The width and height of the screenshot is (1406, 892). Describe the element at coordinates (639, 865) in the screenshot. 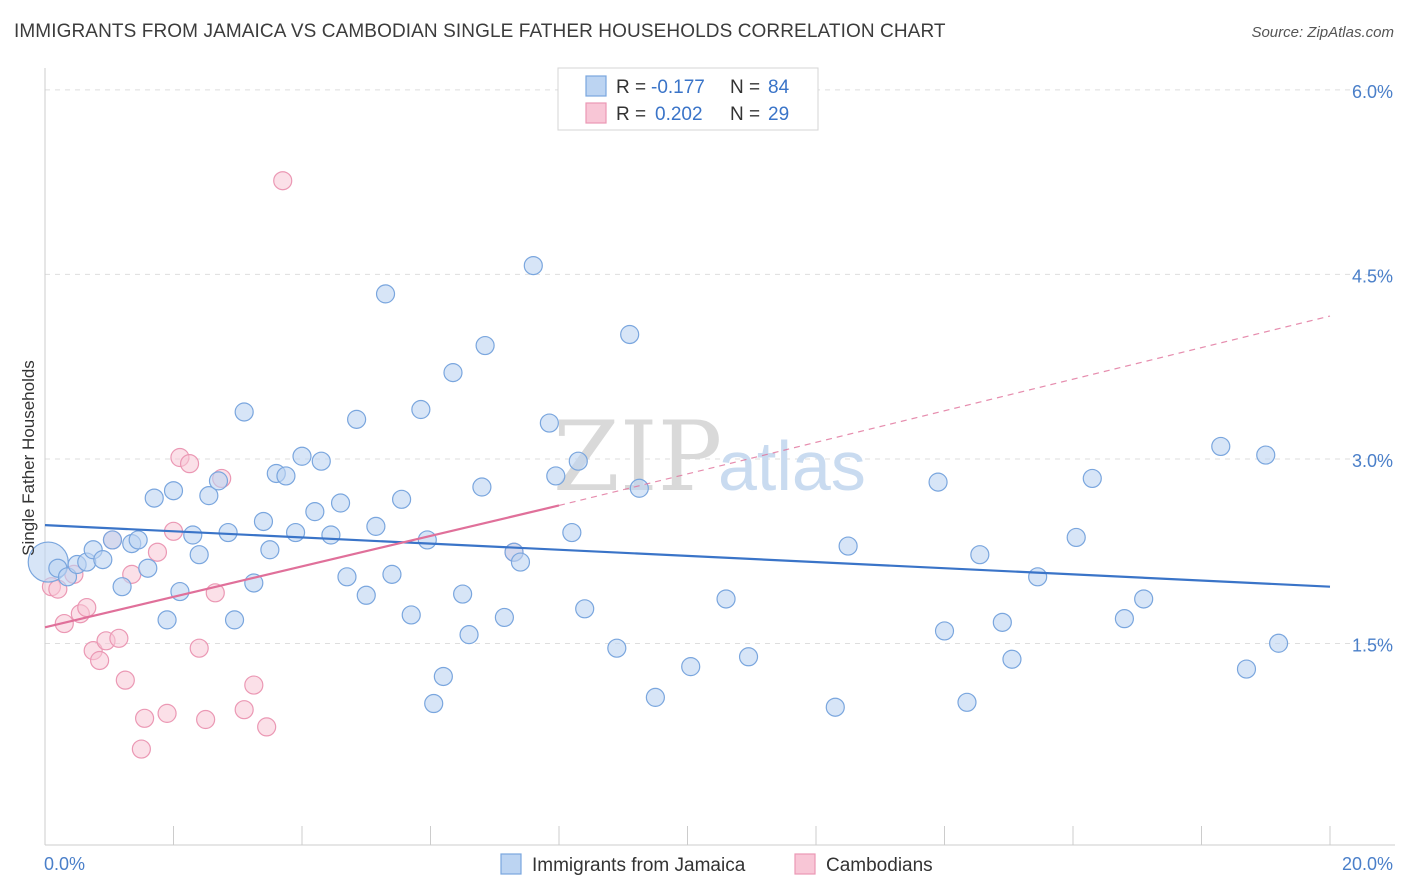

I see `bottom-legend-label-jamaica: Immigrants from Jamaica` at that location.